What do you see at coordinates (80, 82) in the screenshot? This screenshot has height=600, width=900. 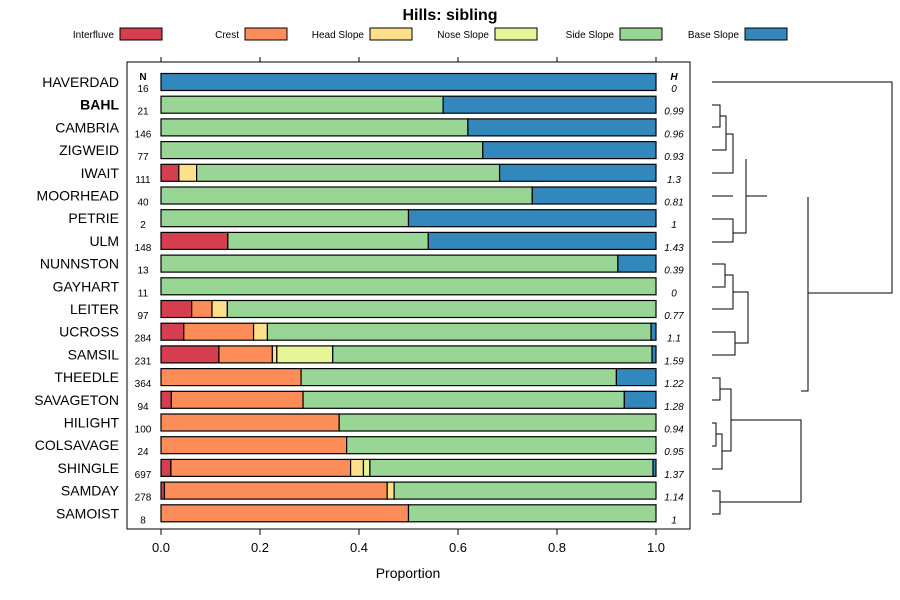 I see `row-label: HAVERDAD` at bounding box center [80, 82].